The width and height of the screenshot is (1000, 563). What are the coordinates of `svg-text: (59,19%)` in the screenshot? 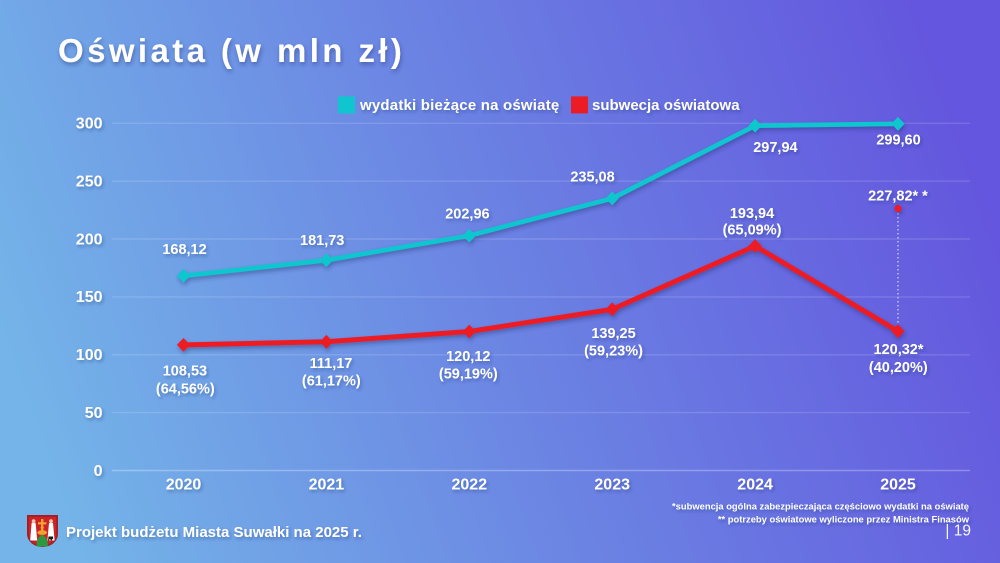 It's located at (468, 375).